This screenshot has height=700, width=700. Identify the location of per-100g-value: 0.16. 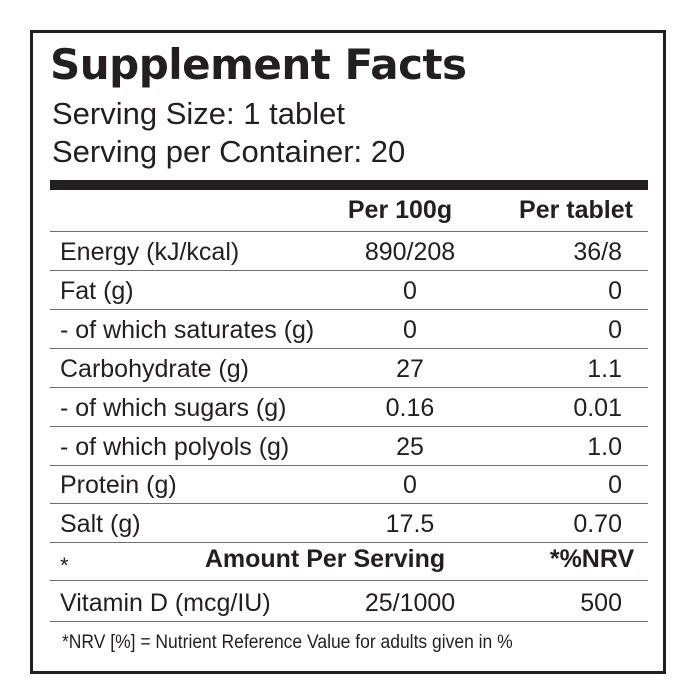
(410, 408).